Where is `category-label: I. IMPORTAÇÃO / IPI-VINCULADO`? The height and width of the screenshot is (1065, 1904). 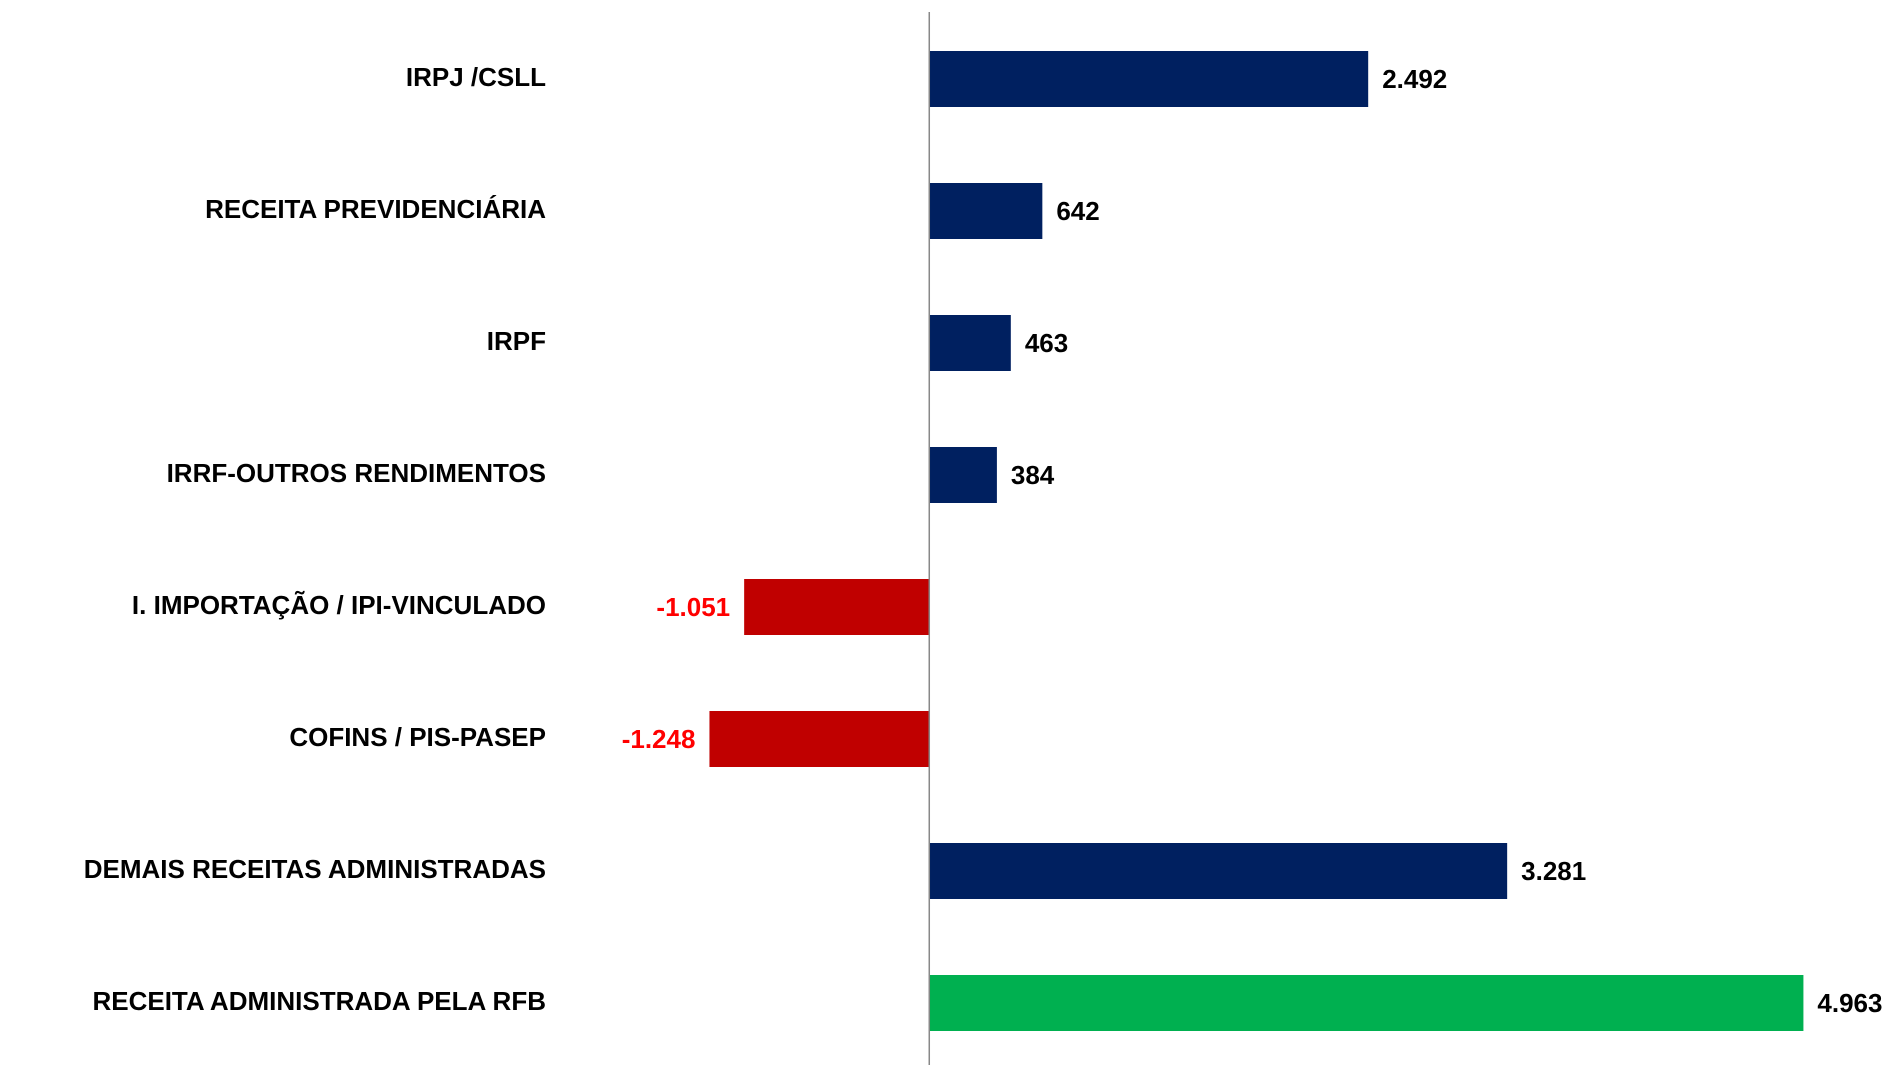
category-label: I. IMPORTAÇÃO / IPI-VINCULADO is located at coordinates (339, 605).